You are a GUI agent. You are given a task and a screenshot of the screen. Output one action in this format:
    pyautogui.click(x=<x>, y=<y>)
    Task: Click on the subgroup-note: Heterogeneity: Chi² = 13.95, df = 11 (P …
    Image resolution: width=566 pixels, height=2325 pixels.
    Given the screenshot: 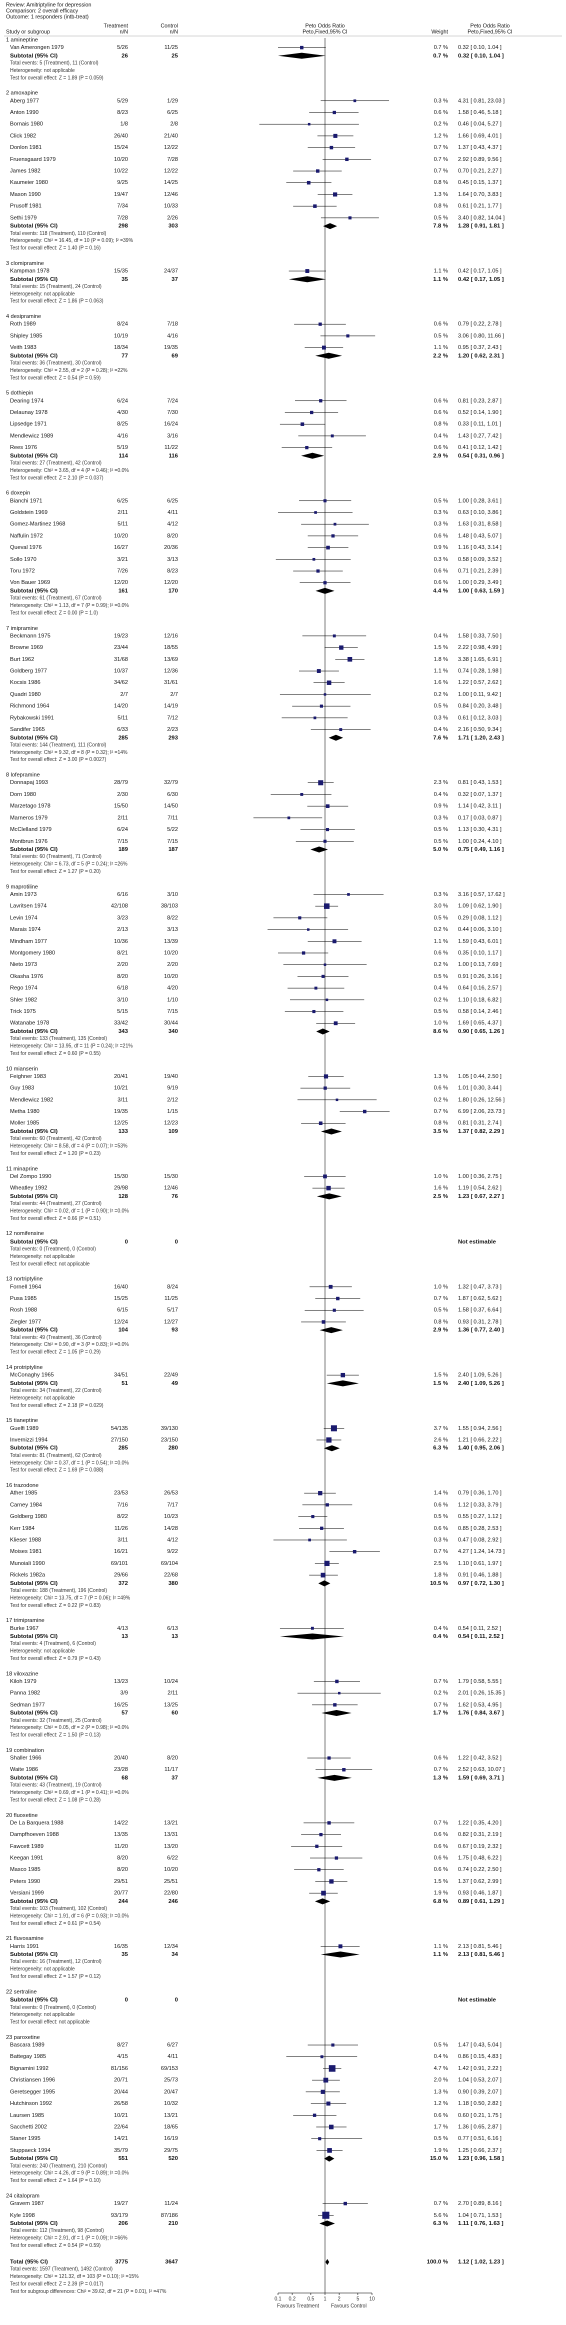 What is the action you would take?
    pyautogui.click(x=71, y=1047)
    